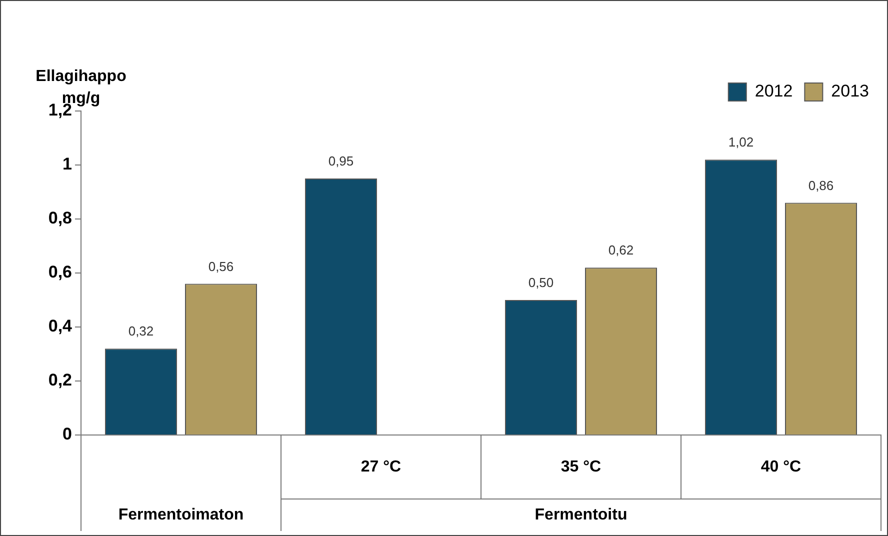  Describe the element at coordinates (67, 164) in the screenshot. I see `y-tick-label: 1` at that location.